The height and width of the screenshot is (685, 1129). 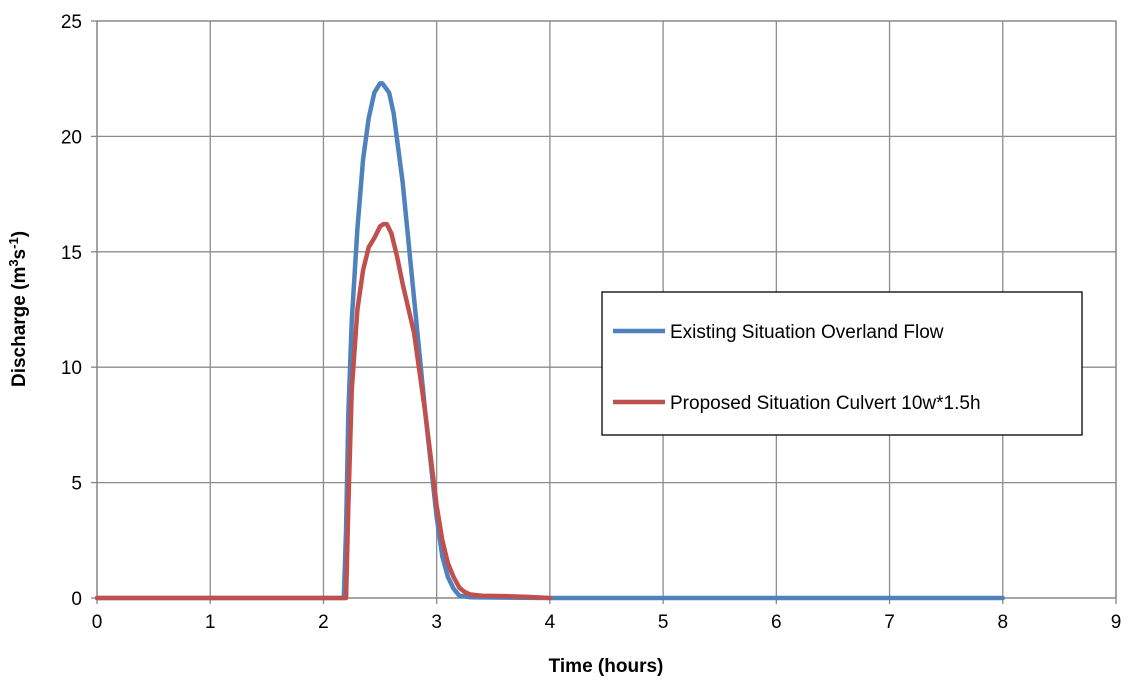 I want to click on y-axis-title-sup2: -1, so click(x=13, y=243).